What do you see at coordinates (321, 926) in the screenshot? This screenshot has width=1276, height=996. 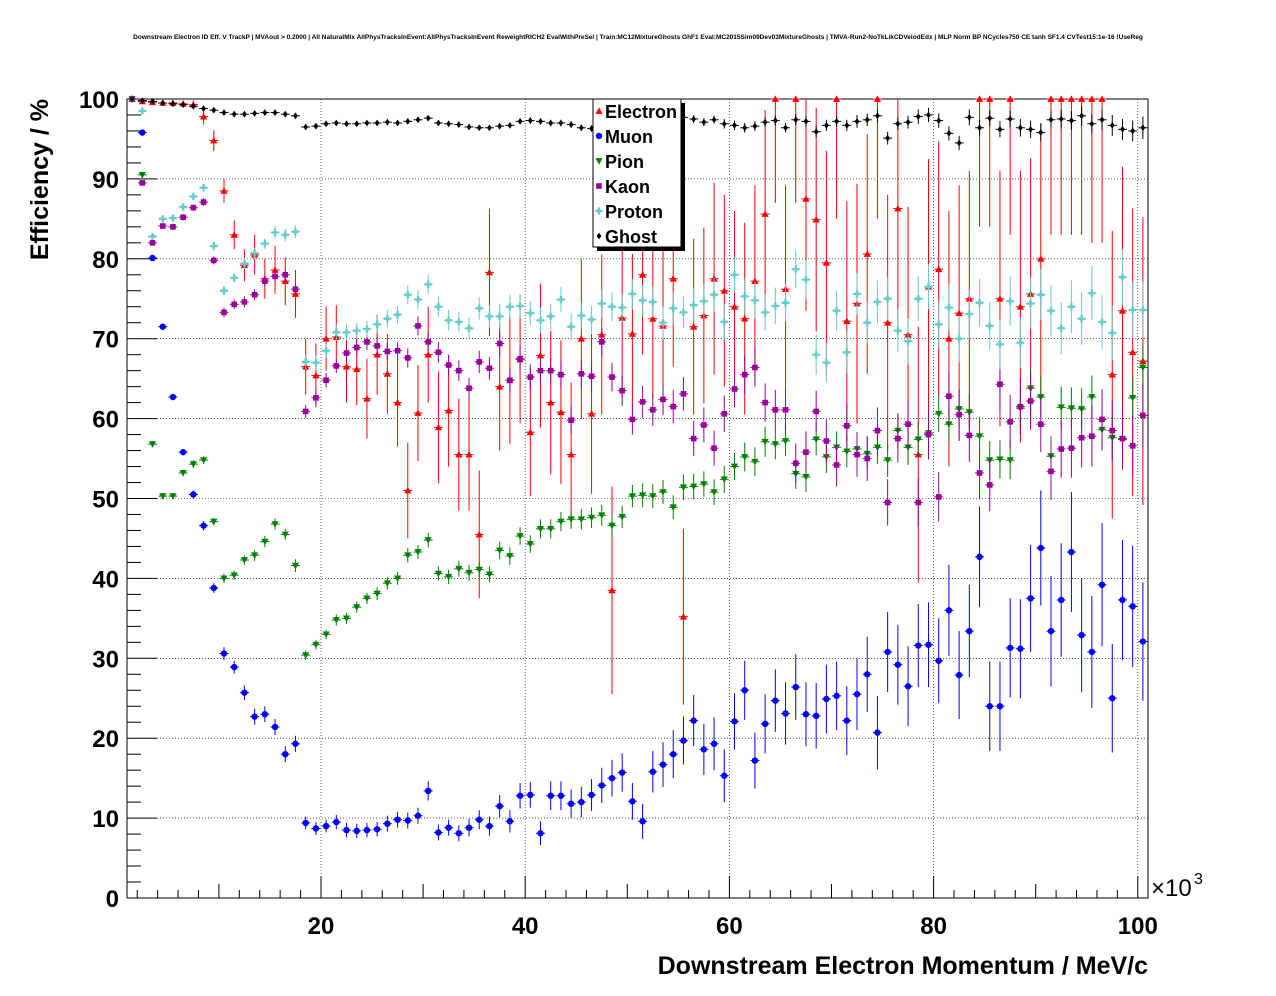 I see `x-tick-label: 20` at bounding box center [321, 926].